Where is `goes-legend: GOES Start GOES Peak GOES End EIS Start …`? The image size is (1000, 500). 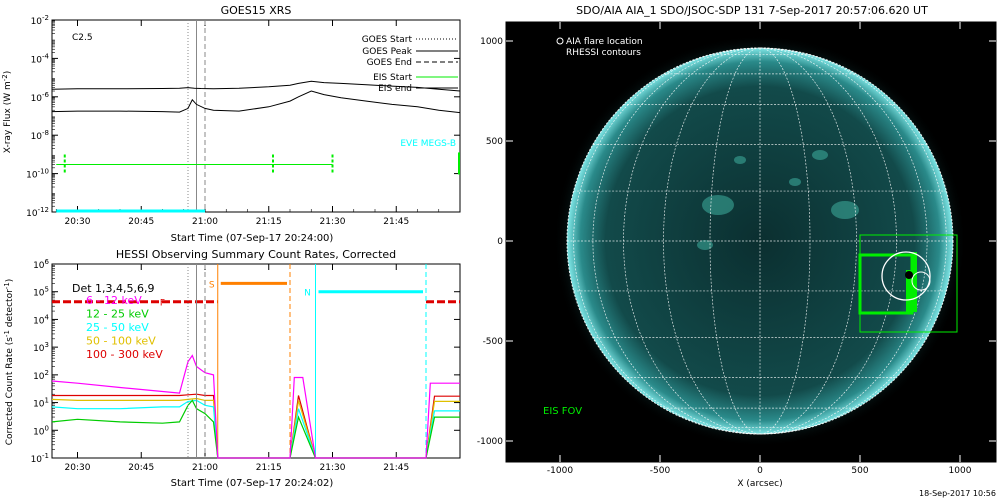
goes-legend: GOES Start GOES Peak GOES End EIS Start … is located at coordinates (410, 92).